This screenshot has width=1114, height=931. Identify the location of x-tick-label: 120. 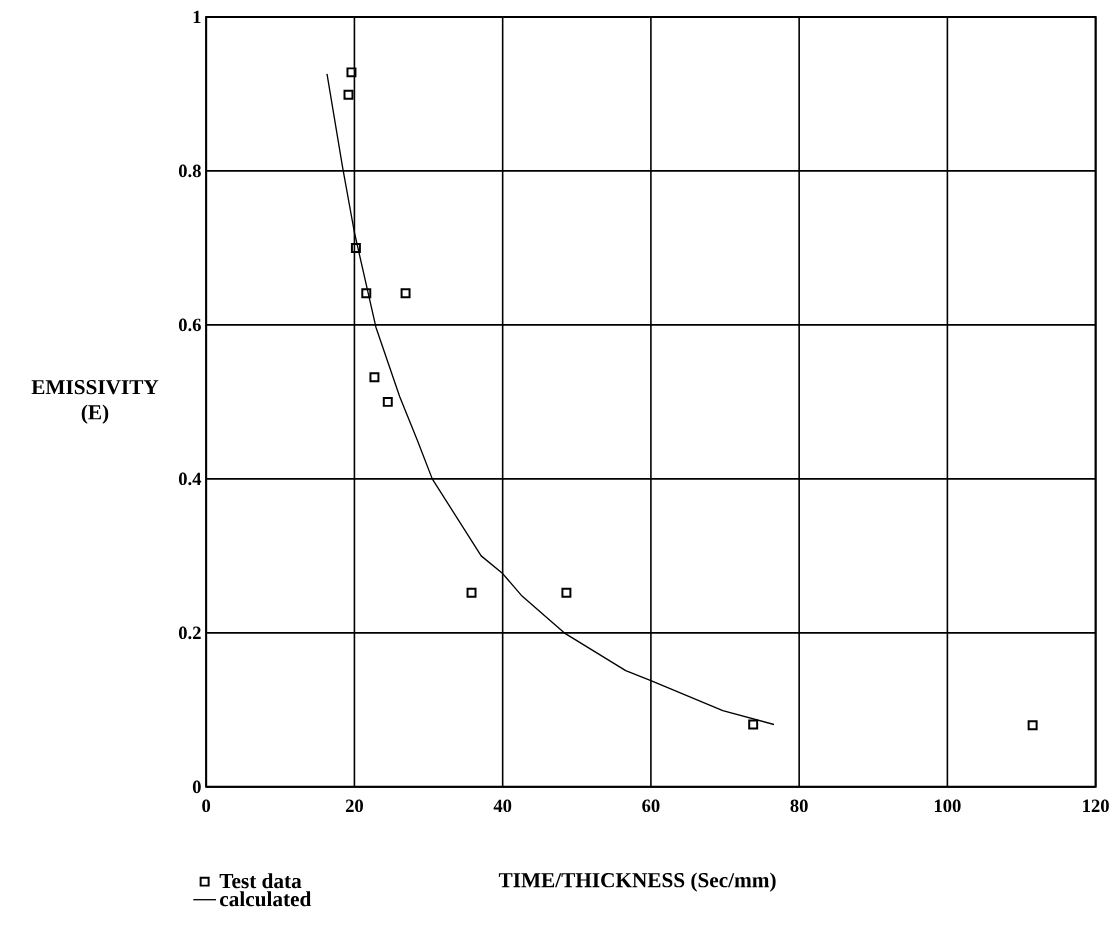
(1096, 805).